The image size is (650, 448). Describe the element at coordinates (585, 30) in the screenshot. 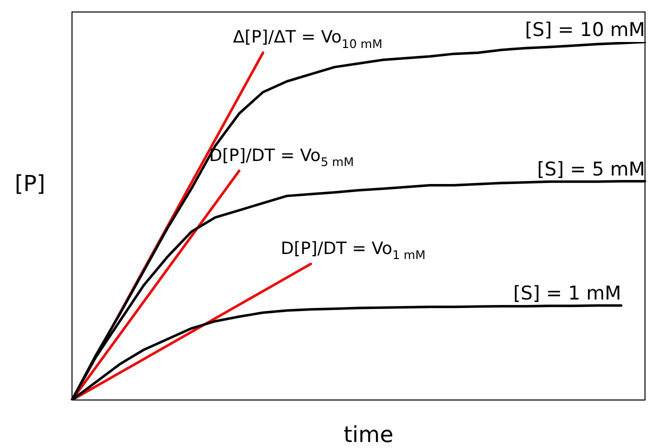

I see `series-label: [S] = 10 mM` at that location.